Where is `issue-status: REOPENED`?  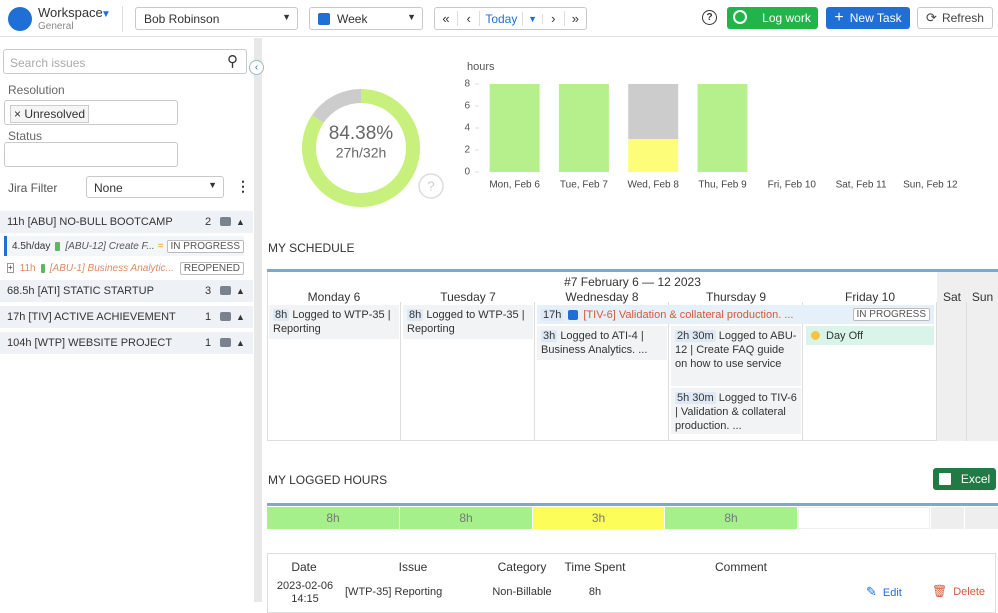 issue-status: REOPENED is located at coordinates (211, 268).